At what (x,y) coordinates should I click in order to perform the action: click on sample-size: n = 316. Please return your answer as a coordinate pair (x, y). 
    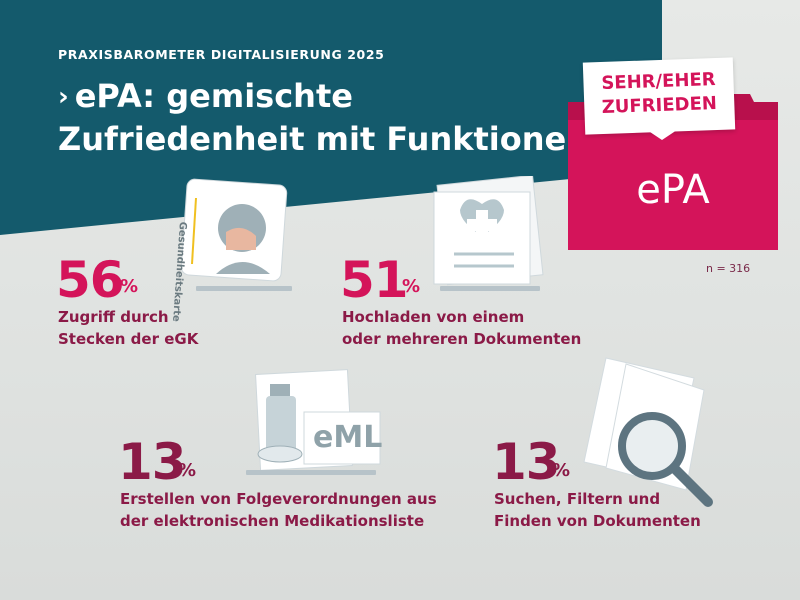
    Looking at the image, I should click on (728, 268).